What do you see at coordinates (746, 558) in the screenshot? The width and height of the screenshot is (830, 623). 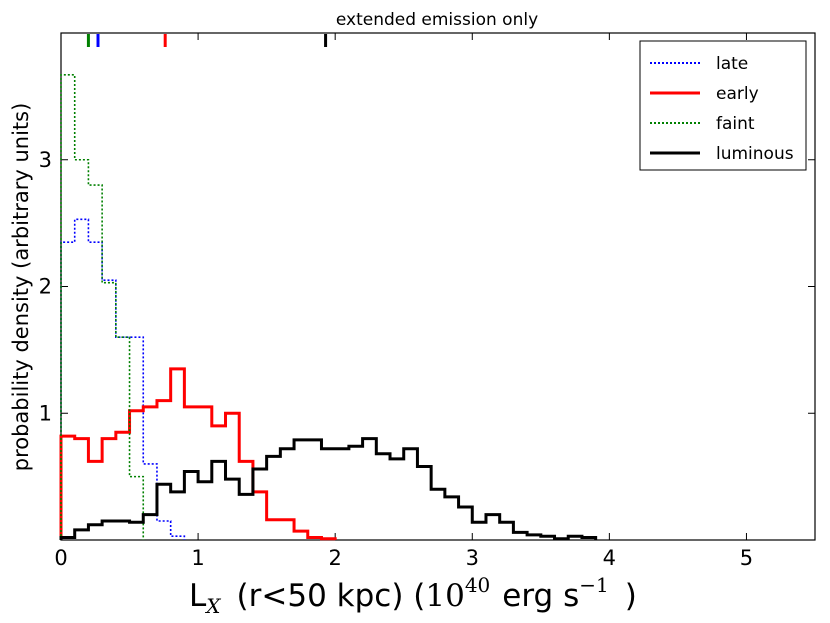 I see `x-tick-label: 5` at bounding box center [746, 558].